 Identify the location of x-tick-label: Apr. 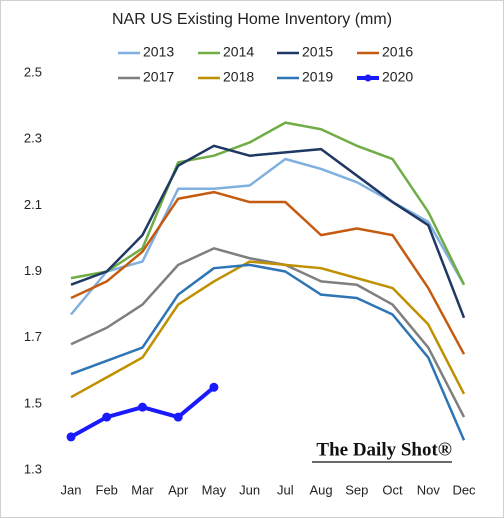
(178, 489).